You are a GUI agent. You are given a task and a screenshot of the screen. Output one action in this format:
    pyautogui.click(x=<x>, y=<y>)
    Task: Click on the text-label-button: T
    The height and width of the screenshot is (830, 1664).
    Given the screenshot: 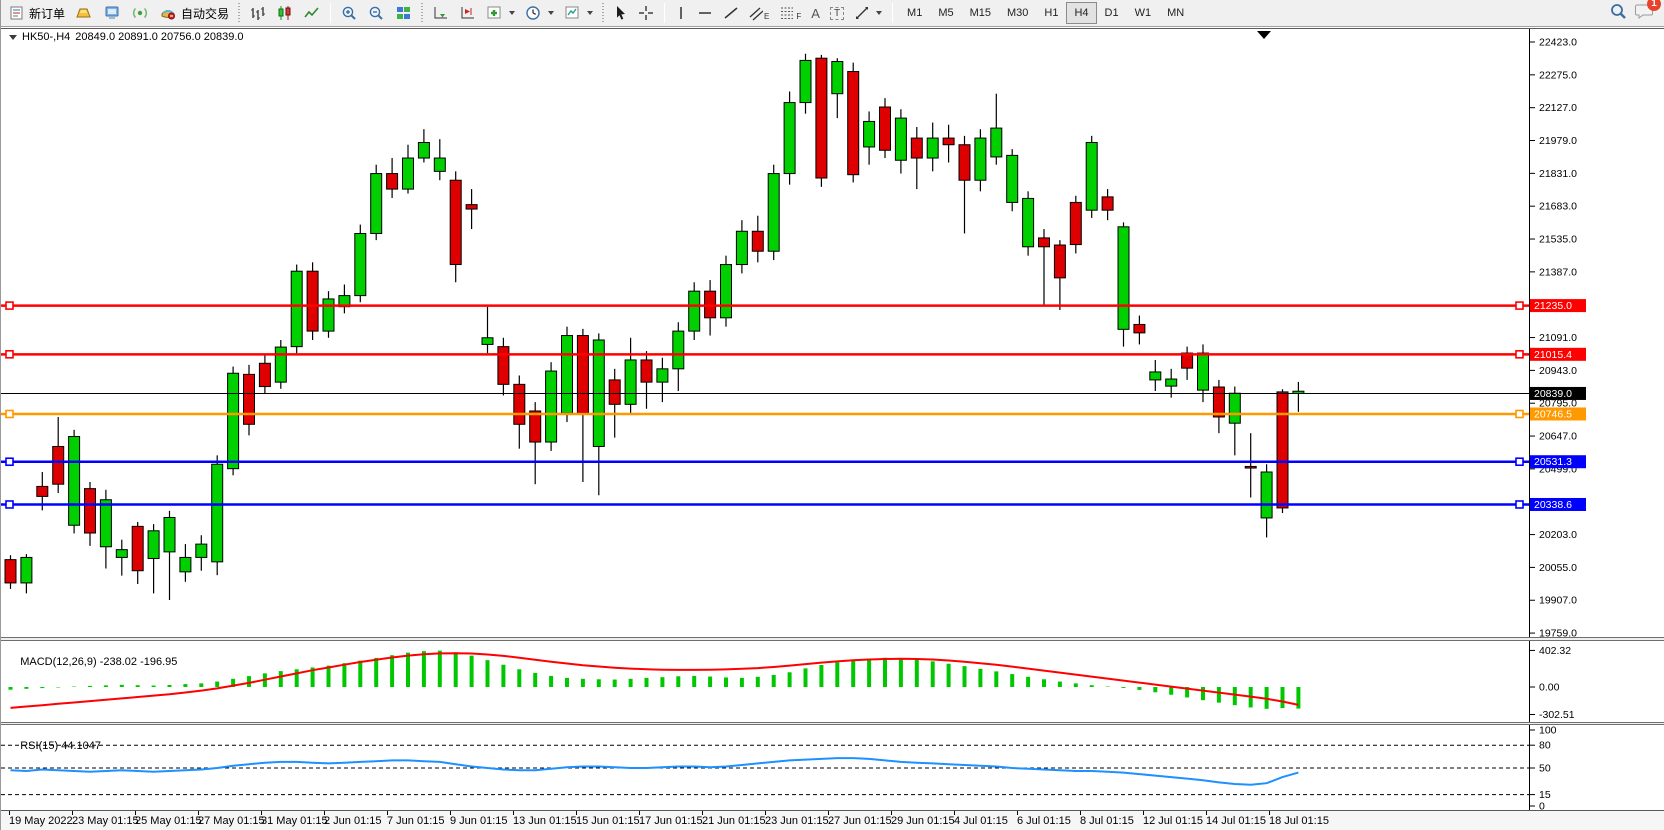 What is the action you would take?
    pyautogui.click(x=837, y=13)
    